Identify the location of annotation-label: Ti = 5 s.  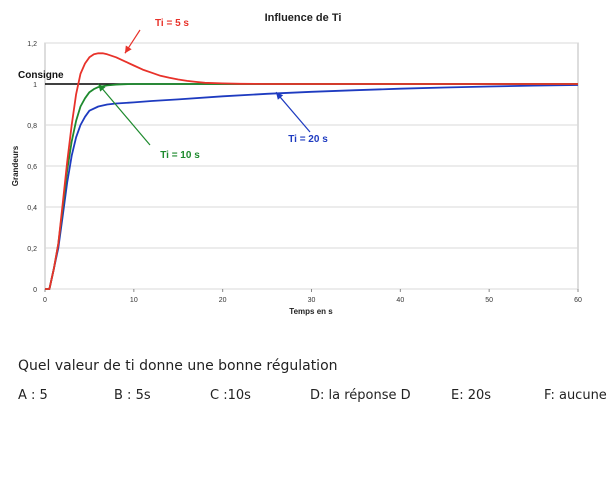
(172, 23).